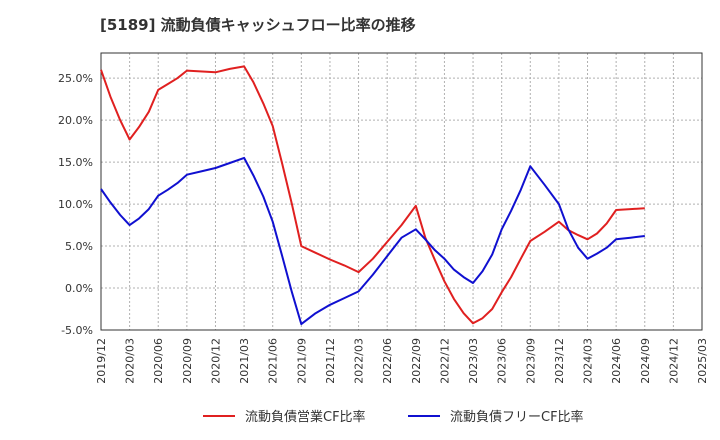  I want to click on y-tick-label: 10.0%, so click(75, 204).